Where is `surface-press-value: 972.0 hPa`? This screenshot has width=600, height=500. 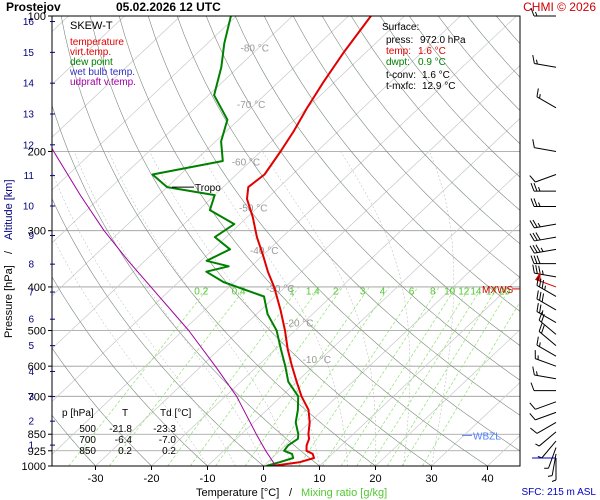
surface-press-value: 972.0 hPa is located at coordinates (443, 40).